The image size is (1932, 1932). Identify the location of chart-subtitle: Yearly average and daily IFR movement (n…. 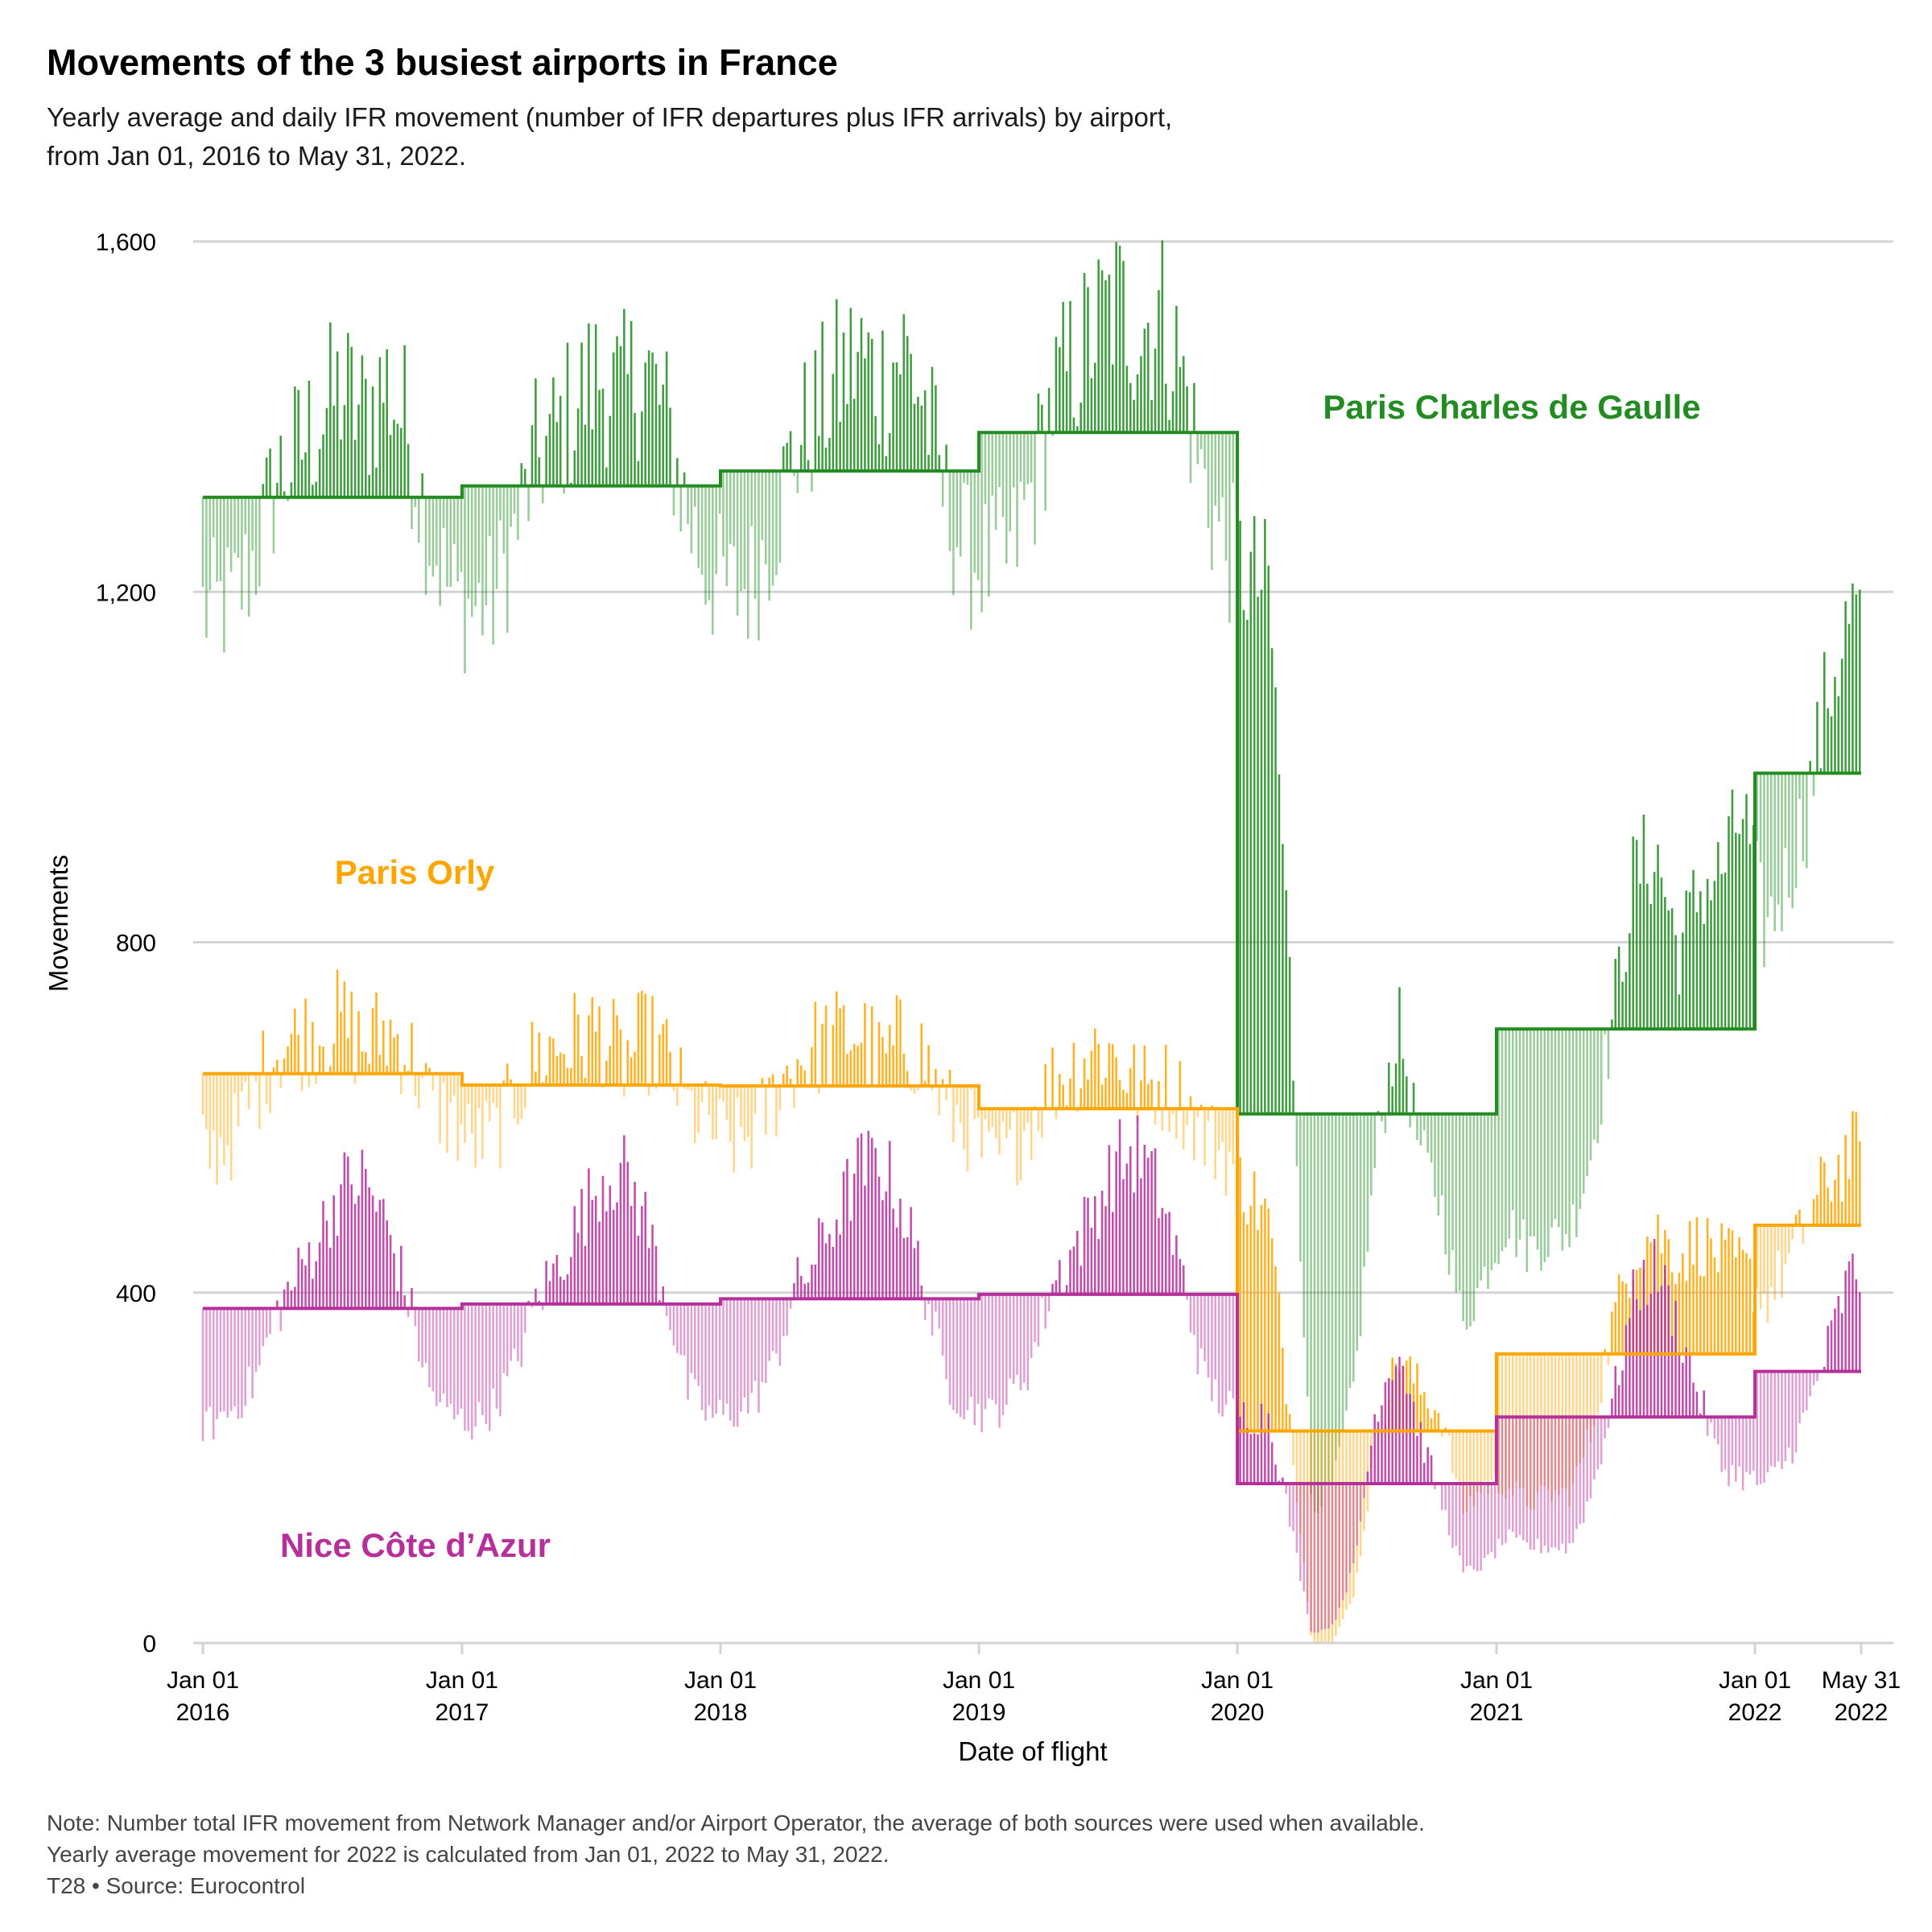
(609, 136).